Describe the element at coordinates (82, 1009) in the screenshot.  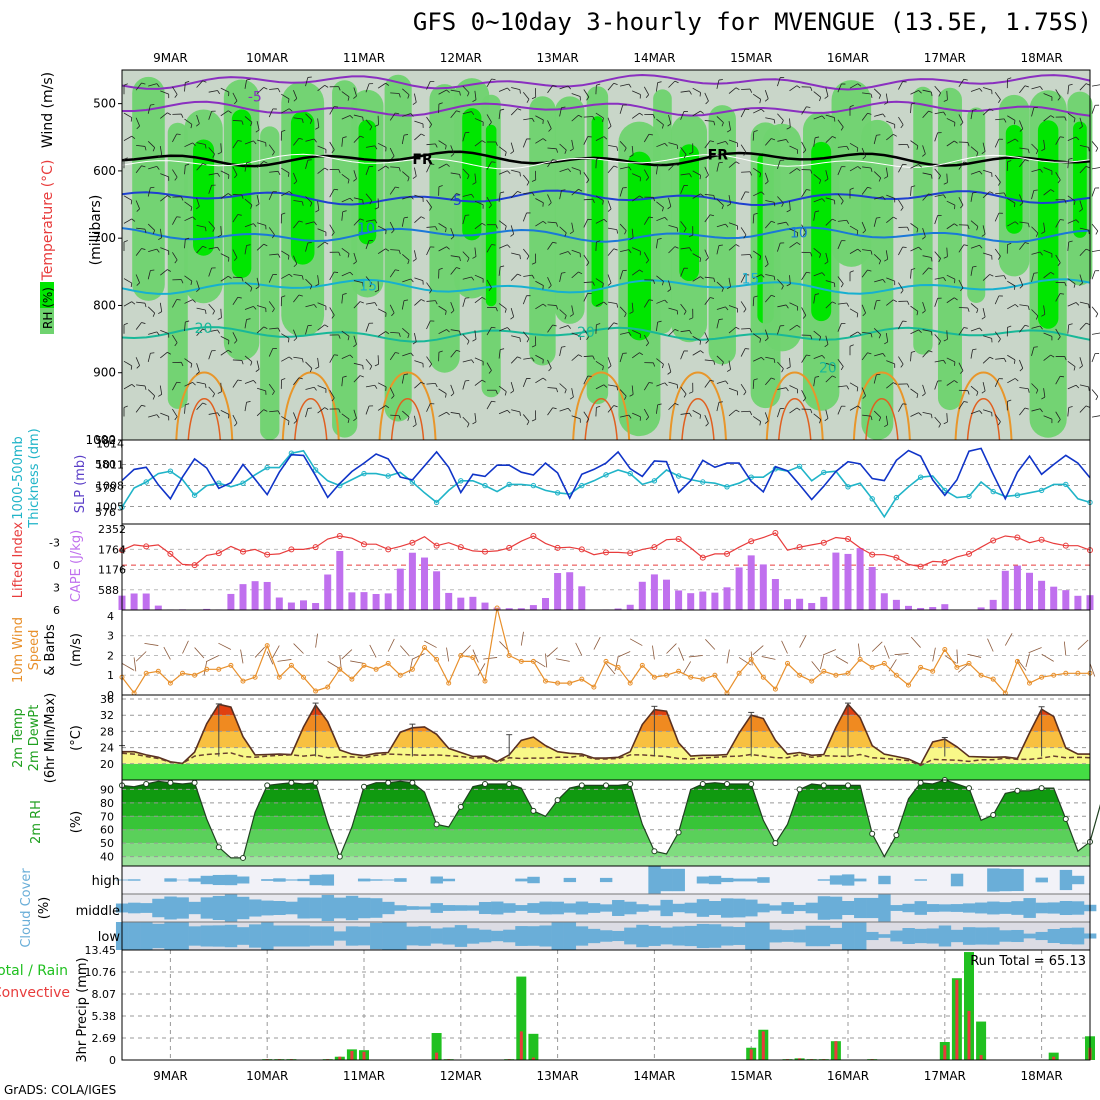
I see `precip-axis-label: 3hr Precip (mm)` at that location.